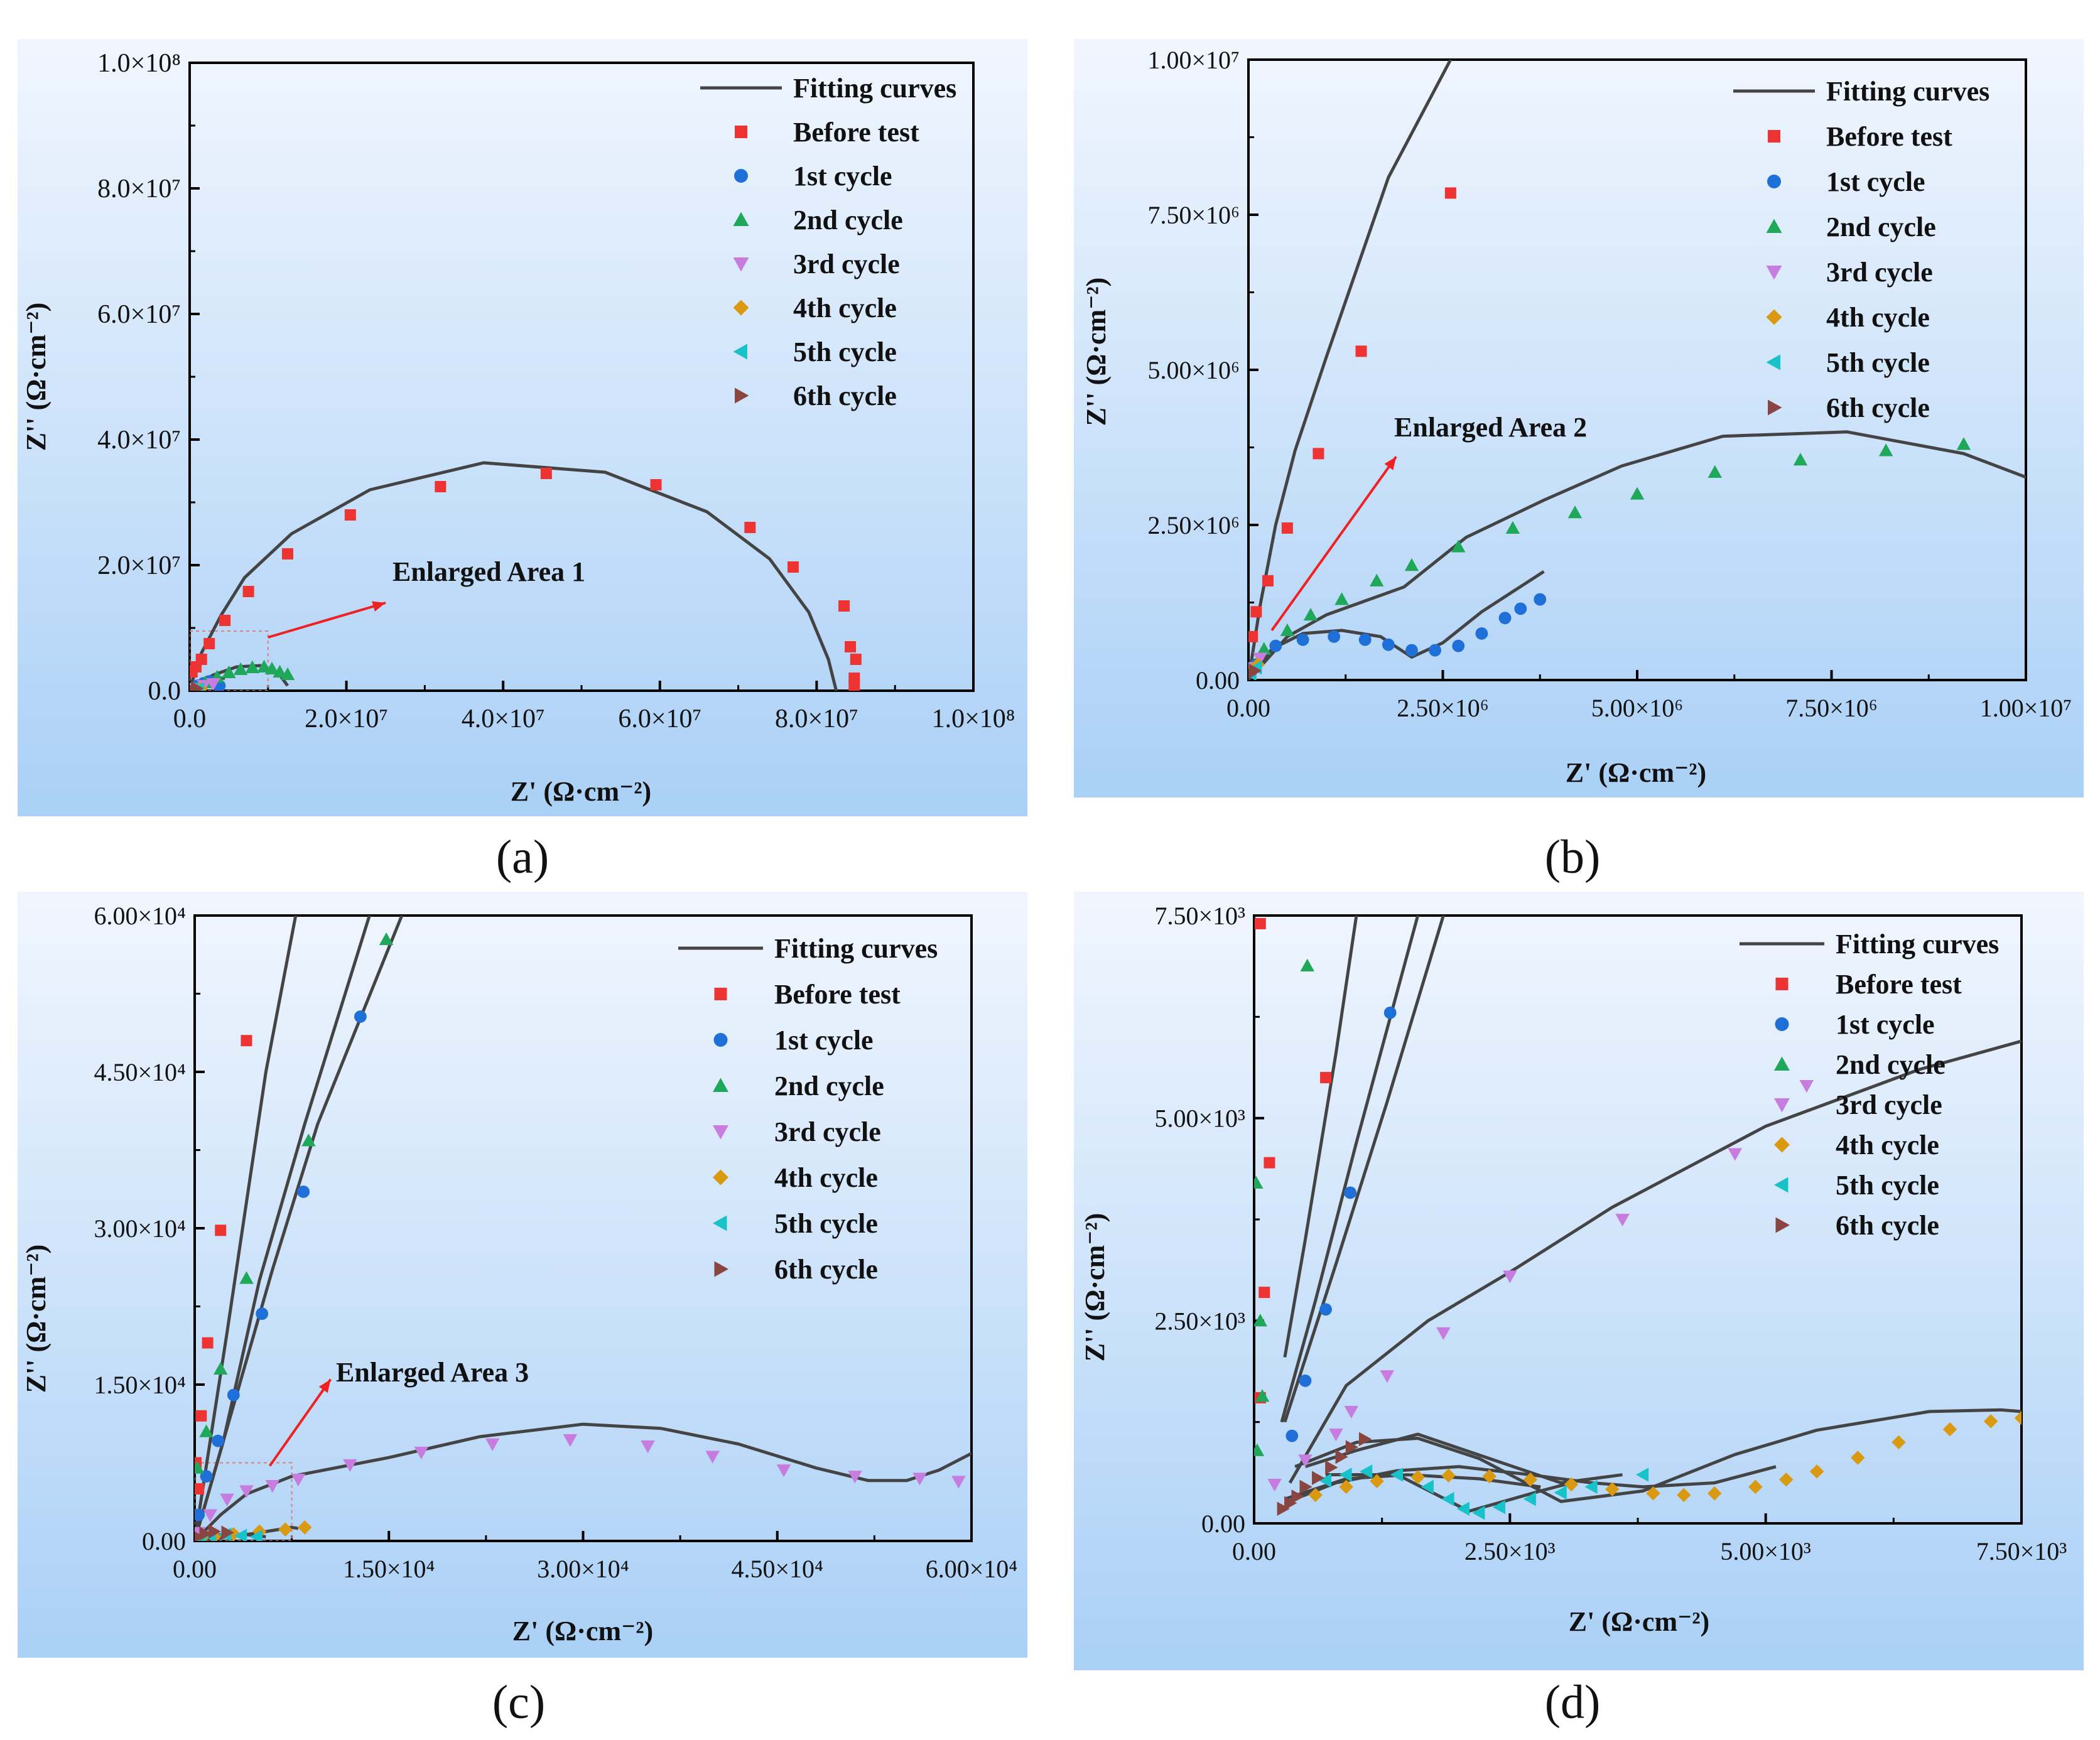 Image resolution: width=2100 pixels, height=1740 pixels. What do you see at coordinates (164, 692) in the screenshot?
I see `y-tick-label: 0.0` at bounding box center [164, 692].